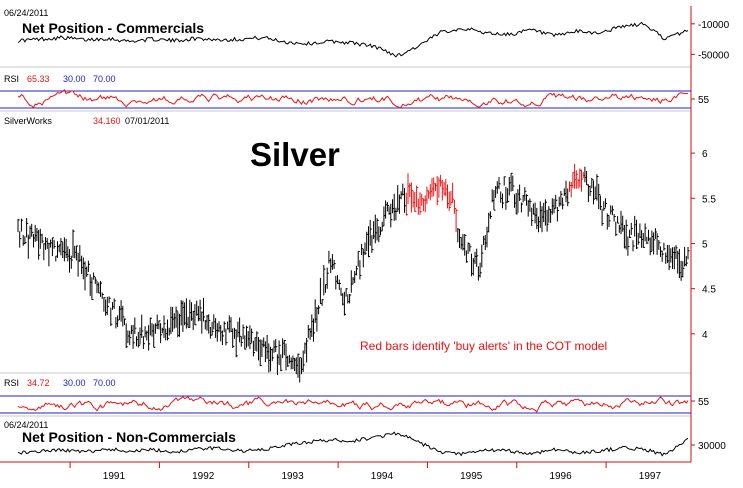  What do you see at coordinates (705, 154) in the screenshot?
I see `price-y-tick-label: 6` at bounding box center [705, 154].